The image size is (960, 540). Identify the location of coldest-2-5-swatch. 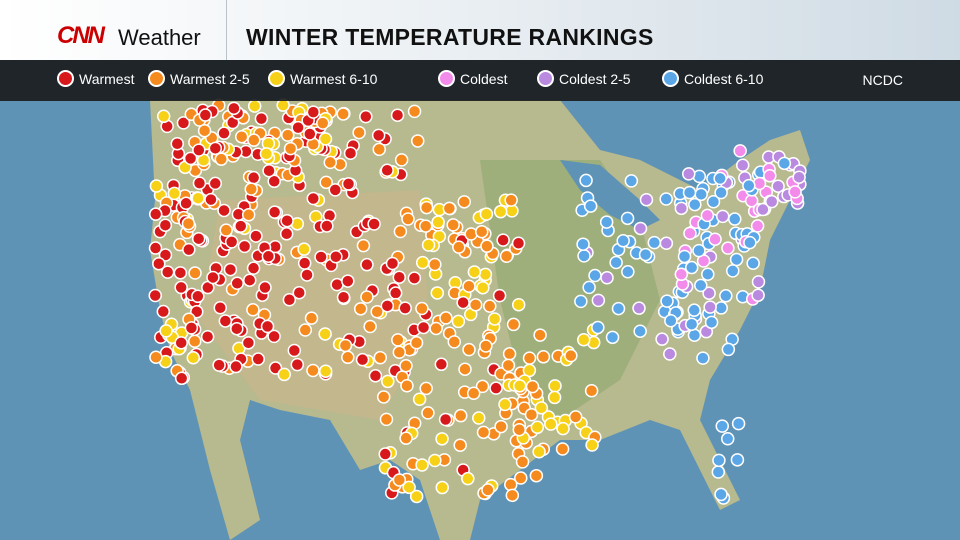
(545, 78).